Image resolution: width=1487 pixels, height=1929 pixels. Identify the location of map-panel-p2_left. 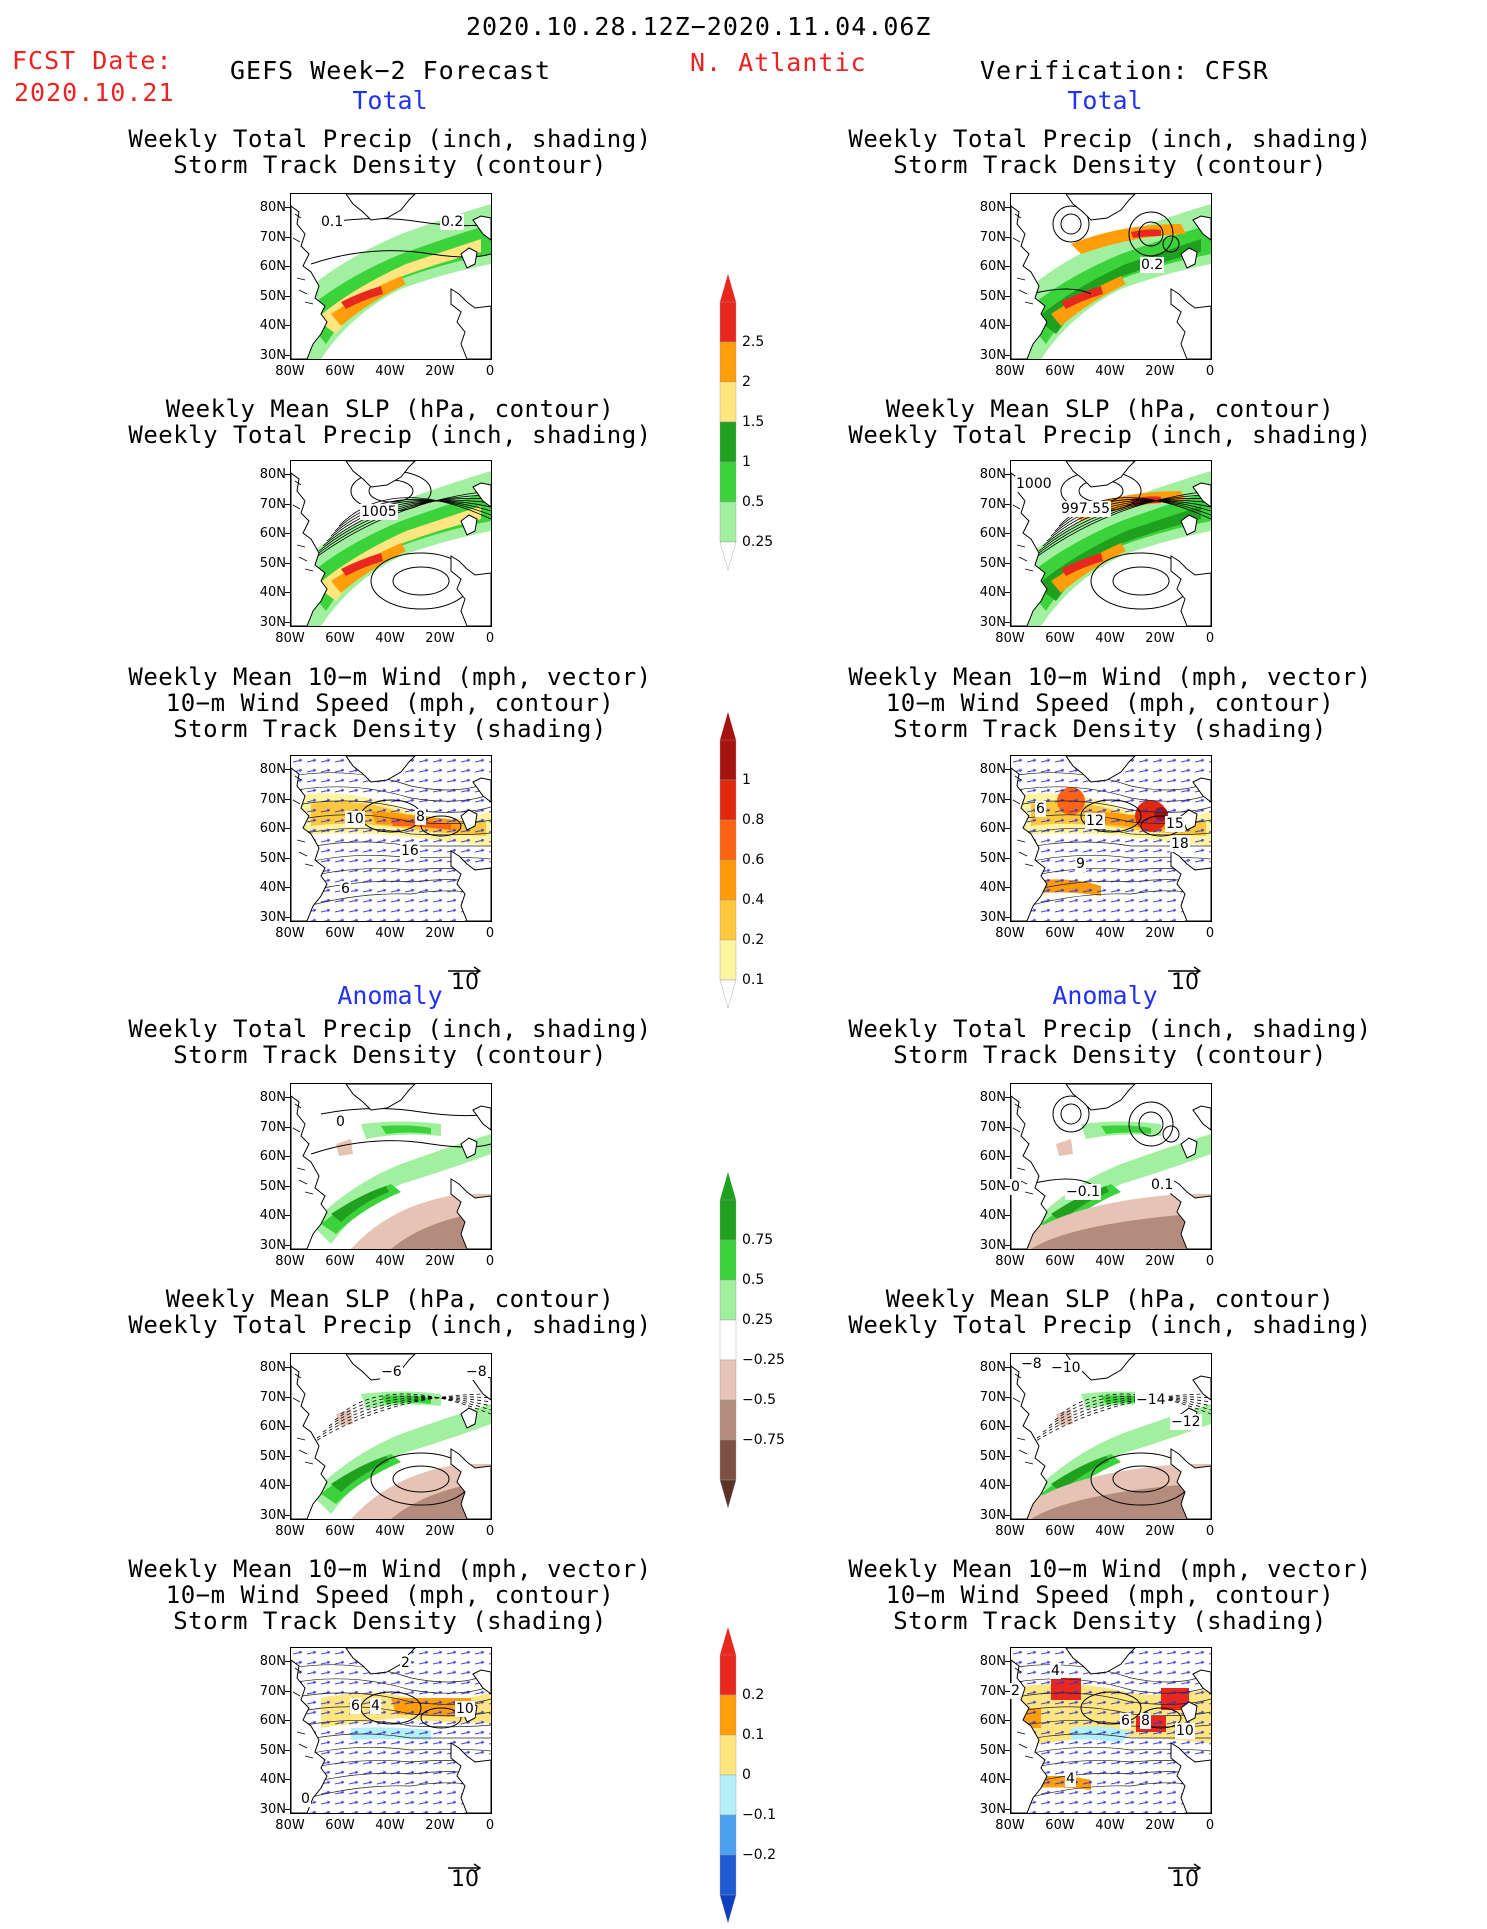
(391, 543).